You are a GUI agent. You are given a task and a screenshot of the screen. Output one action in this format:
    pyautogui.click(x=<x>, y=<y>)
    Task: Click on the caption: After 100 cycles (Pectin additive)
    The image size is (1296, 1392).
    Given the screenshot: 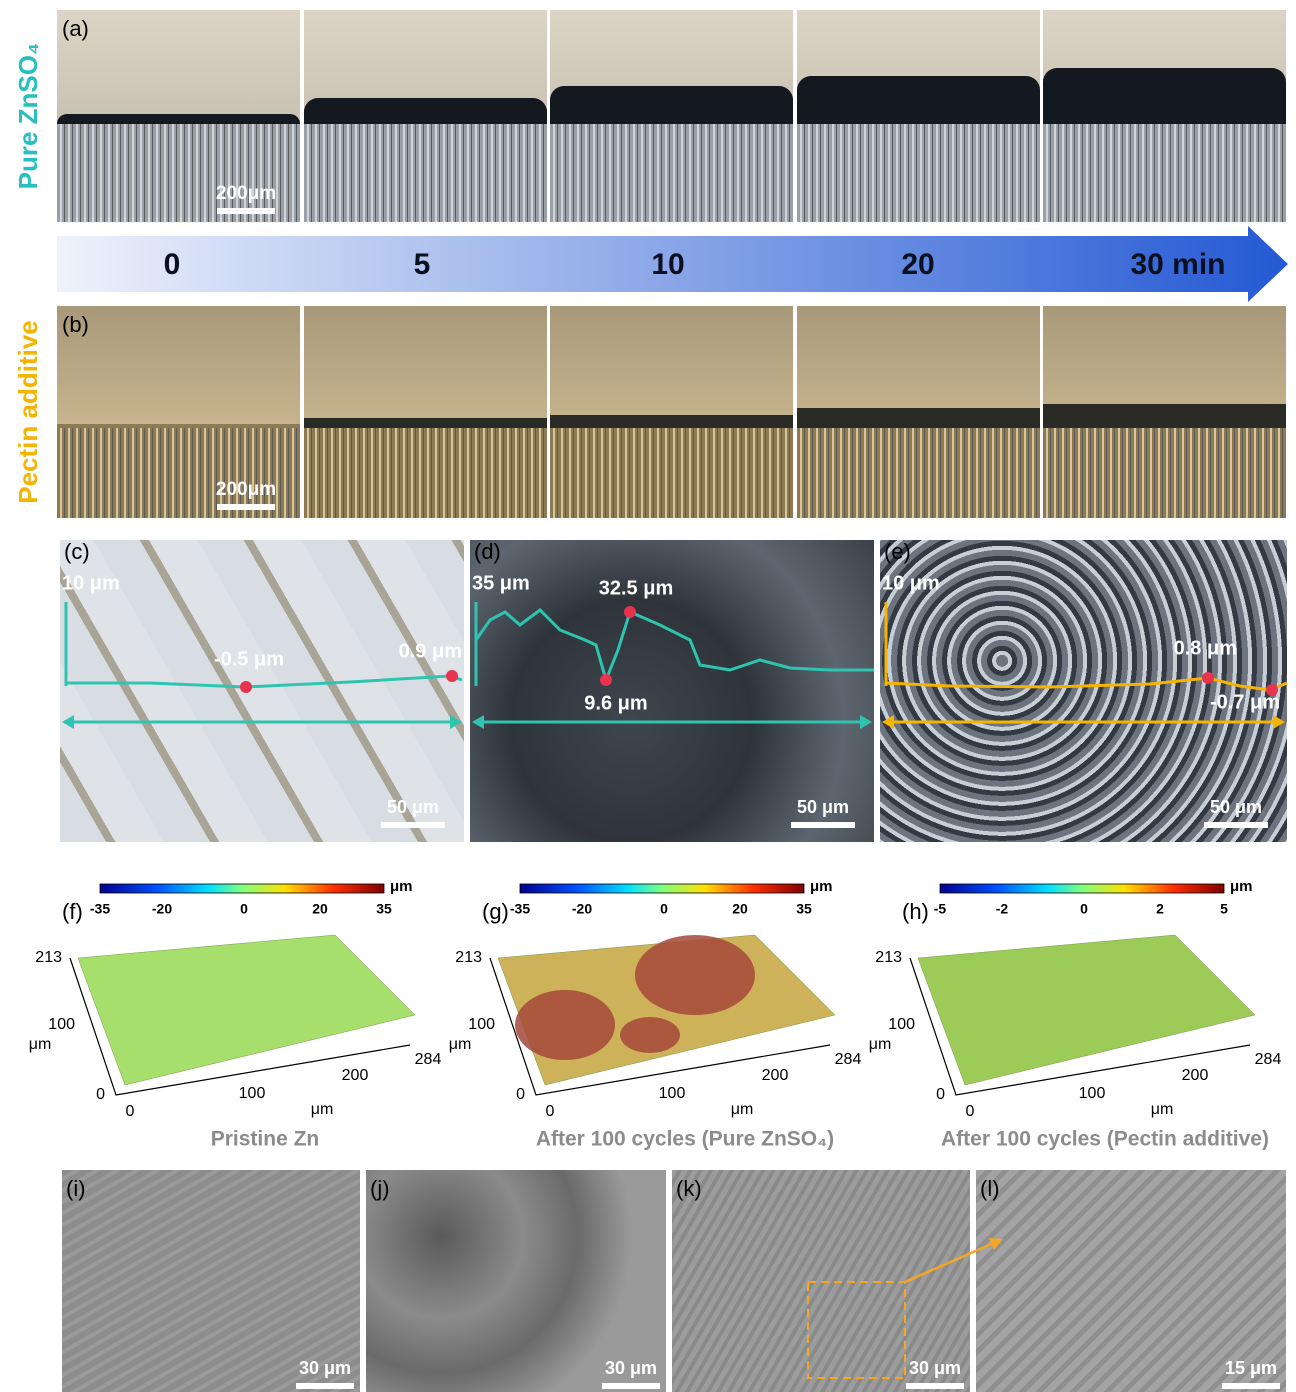 What is the action you would take?
    pyautogui.click(x=1105, y=1139)
    